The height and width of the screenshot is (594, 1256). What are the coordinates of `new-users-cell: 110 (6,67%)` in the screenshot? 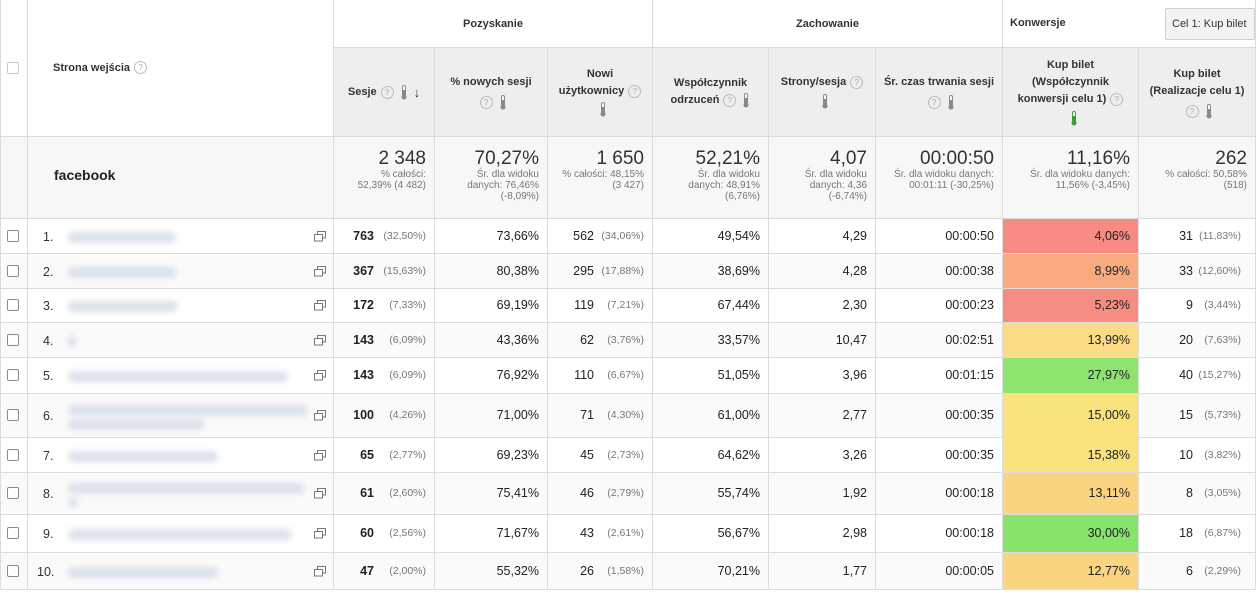 It's located at (600, 376).